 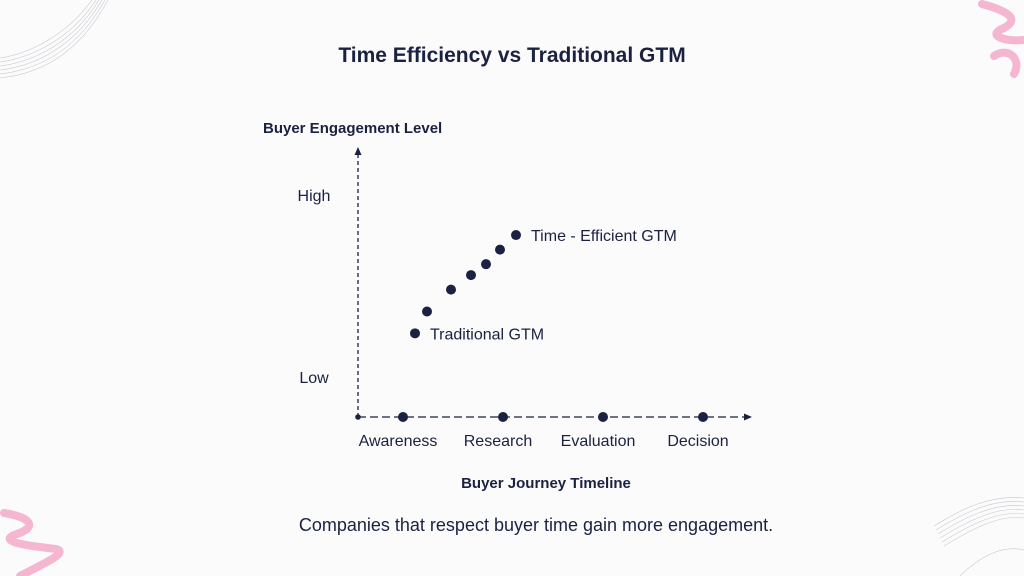 I want to click on x-axis-title: Buyer Journey Timeline, so click(x=546, y=483).